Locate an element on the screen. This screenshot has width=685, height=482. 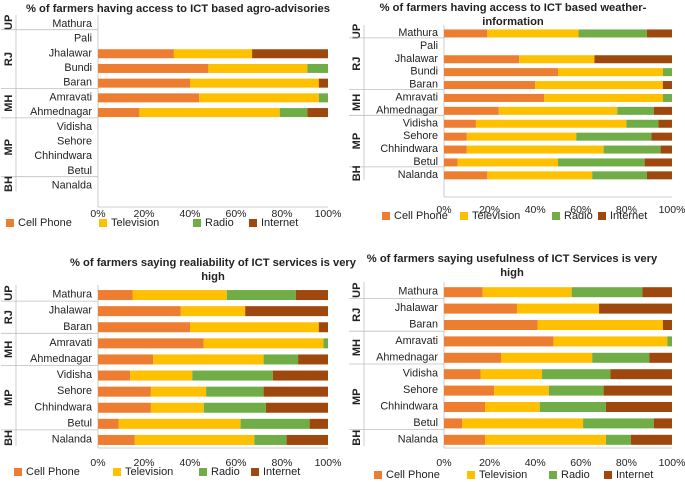
bar-chhindwara-internet is located at coordinates (638, 407).